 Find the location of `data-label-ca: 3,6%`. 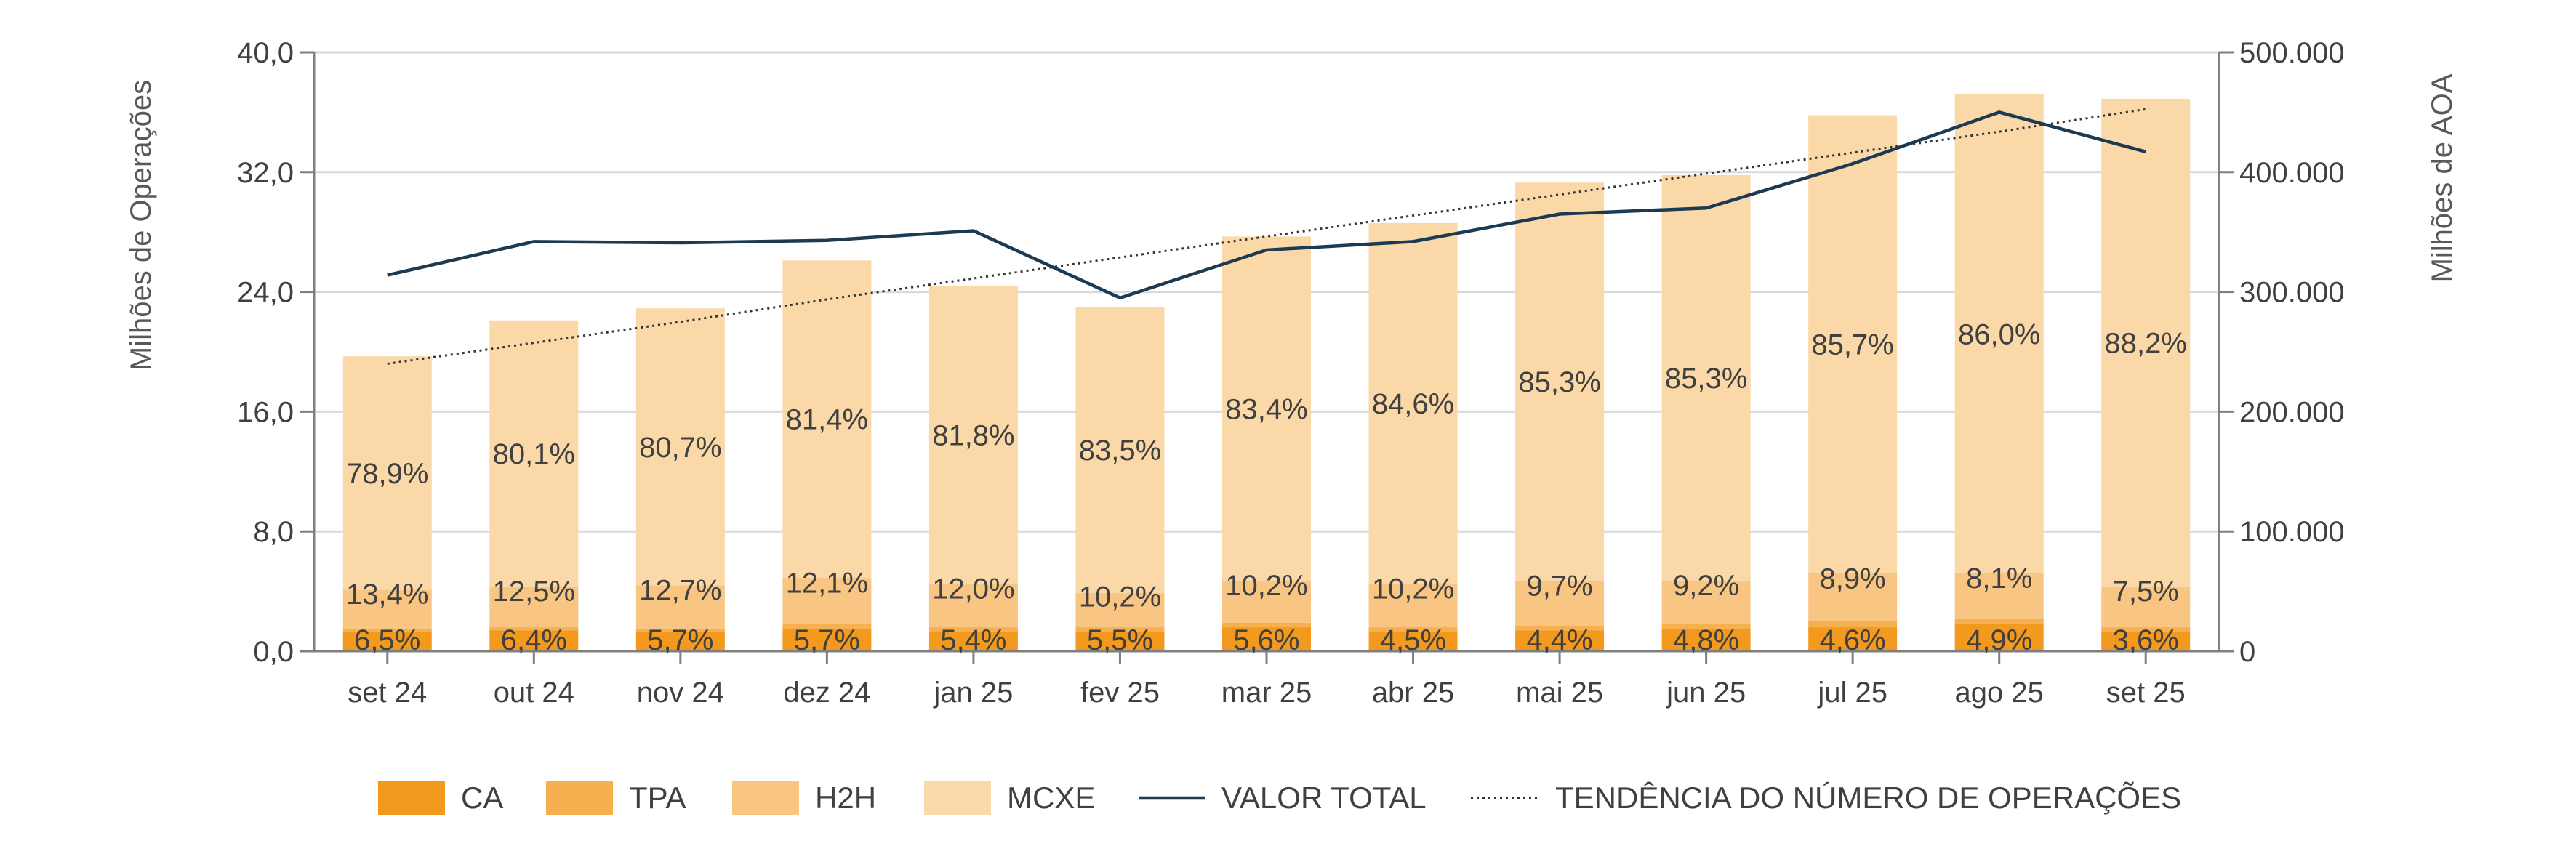

data-label-ca: 3,6% is located at coordinates (2146, 640).